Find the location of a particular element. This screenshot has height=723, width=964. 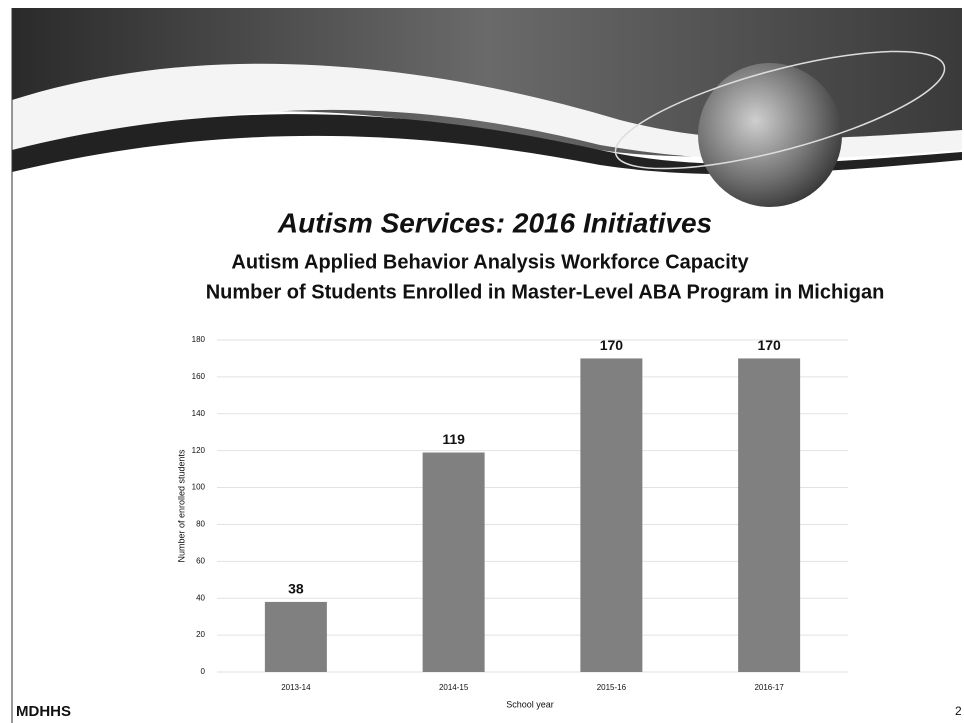

x-tick-label: 2013-14 is located at coordinates (296, 687).